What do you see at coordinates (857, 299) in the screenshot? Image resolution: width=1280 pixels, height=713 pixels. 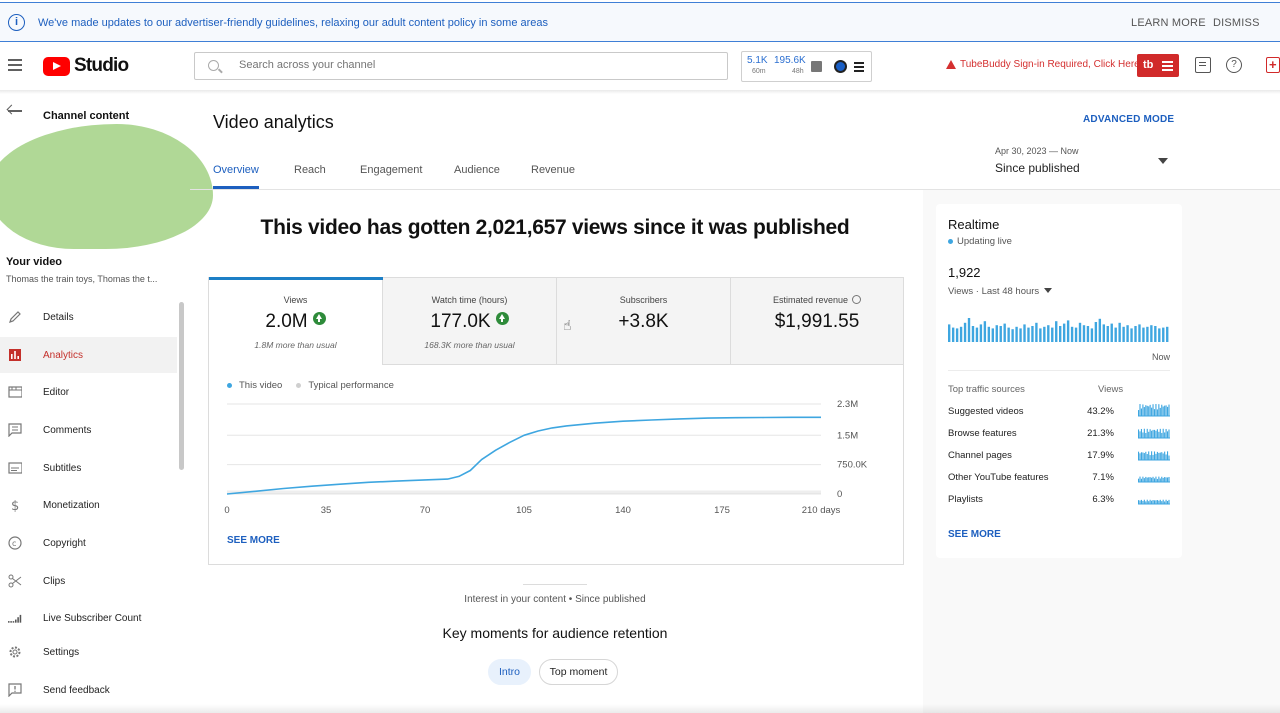 I see `clock-icon` at bounding box center [857, 299].